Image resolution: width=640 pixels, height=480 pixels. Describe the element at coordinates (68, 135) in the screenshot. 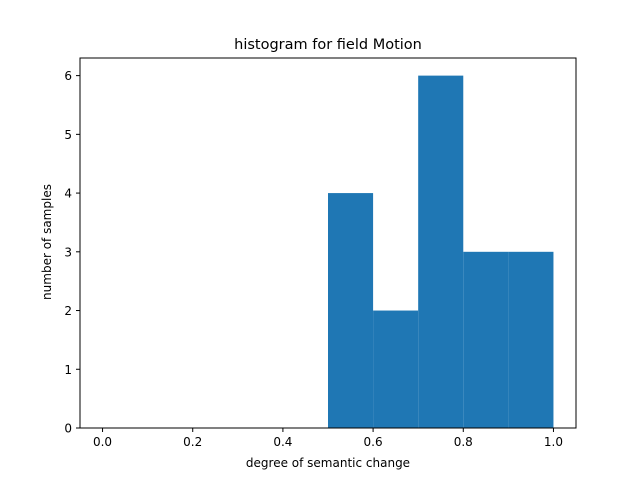

I see `y-tick-label: 5` at that location.